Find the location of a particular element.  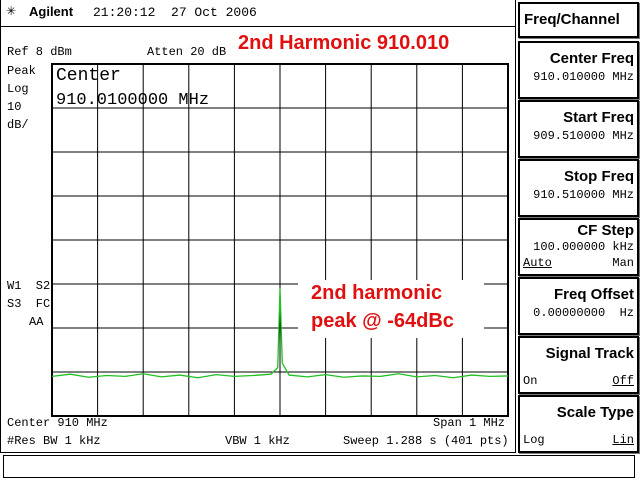

attenuation: Atten 20 dB is located at coordinates (187, 52).